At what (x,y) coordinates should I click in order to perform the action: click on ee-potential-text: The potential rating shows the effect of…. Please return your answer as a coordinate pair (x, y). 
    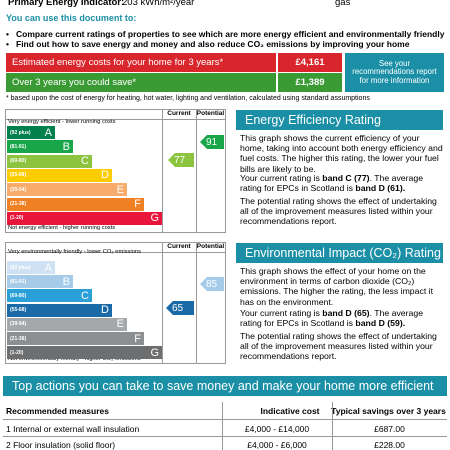
    Looking at the image, I should click on (338, 211).